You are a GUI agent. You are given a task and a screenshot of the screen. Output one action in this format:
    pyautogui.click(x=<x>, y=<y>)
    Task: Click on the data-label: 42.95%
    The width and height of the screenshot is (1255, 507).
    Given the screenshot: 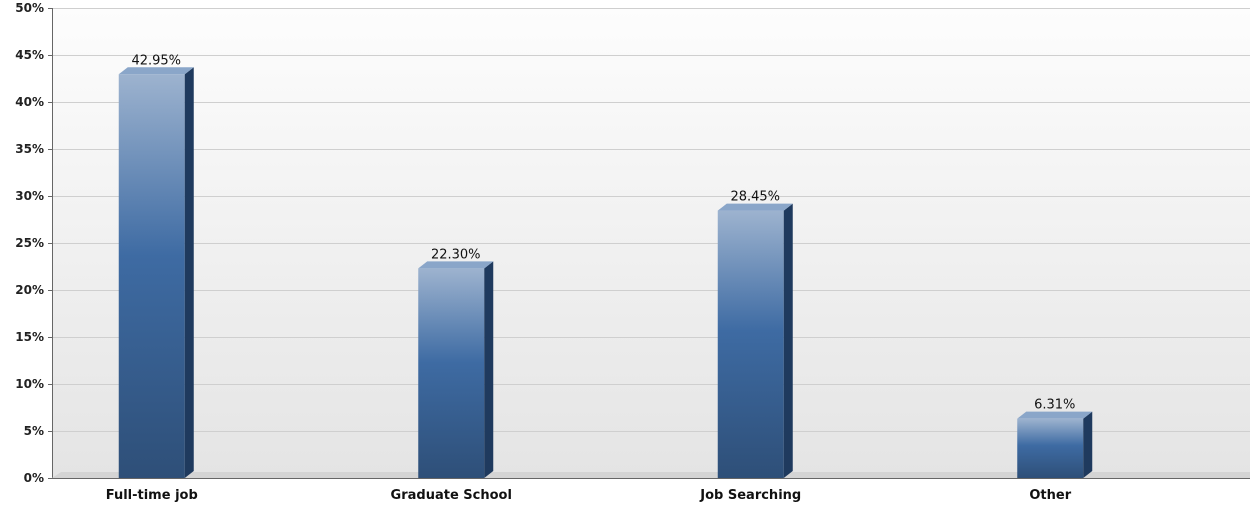 What is the action you would take?
    pyautogui.click(x=156, y=60)
    